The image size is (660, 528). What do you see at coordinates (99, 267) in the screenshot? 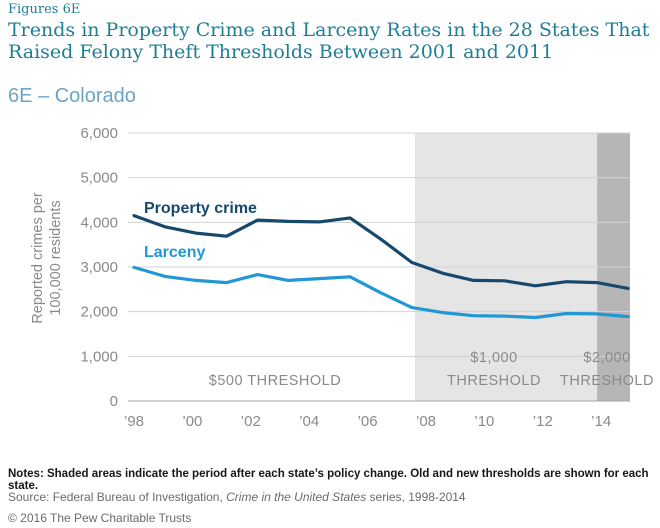
I see `y-axis-tick-label: 3,000` at bounding box center [99, 267].